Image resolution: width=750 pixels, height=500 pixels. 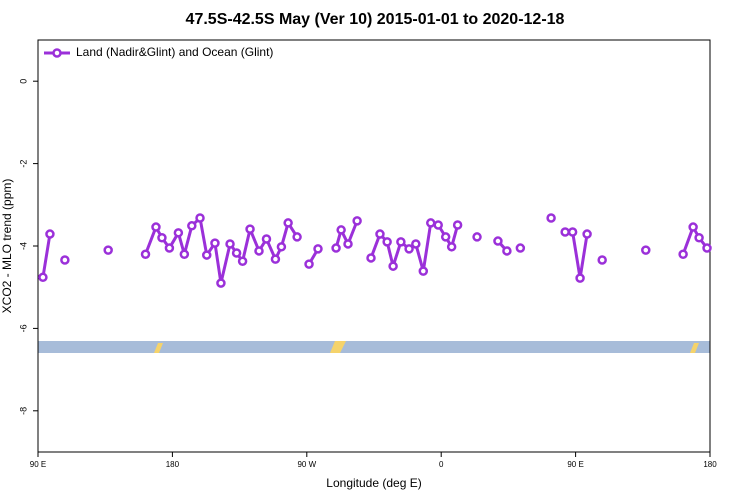 What do you see at coordinates (23, 246) in the screenshot?
I see `y-tick-label: -4` at bounding box center [23, 246].